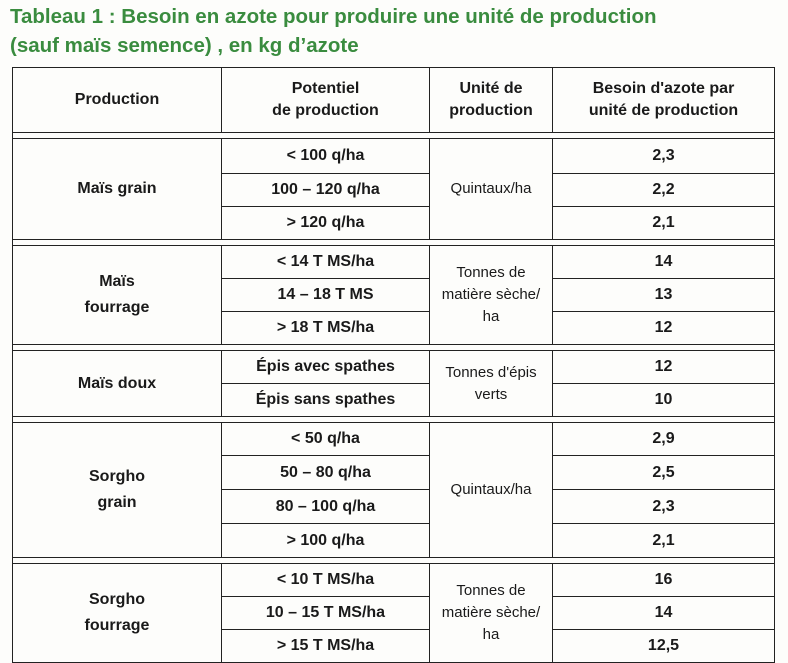  I want to click on production-cell: Sorgho fourrage, so click(117, 613).